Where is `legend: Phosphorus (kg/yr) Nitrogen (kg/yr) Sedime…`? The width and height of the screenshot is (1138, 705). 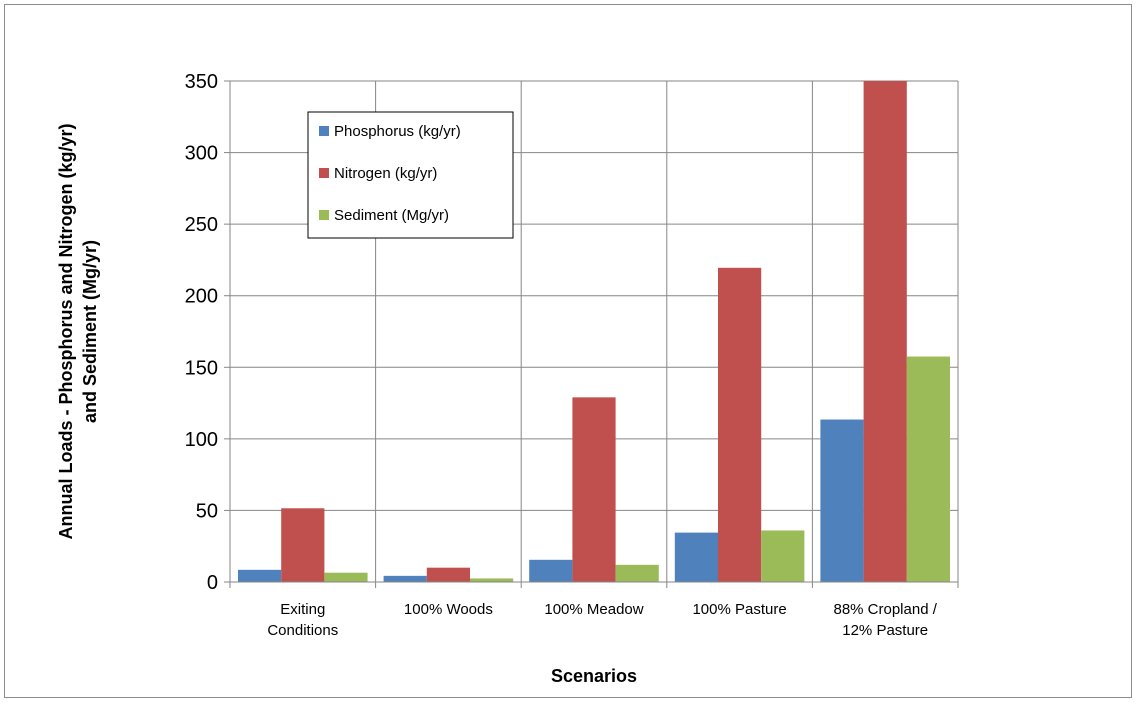 legend: Phosphorus (kg/yr) Nitrogen (kg/yr) Sedime… is located at coordinates (410, 175).